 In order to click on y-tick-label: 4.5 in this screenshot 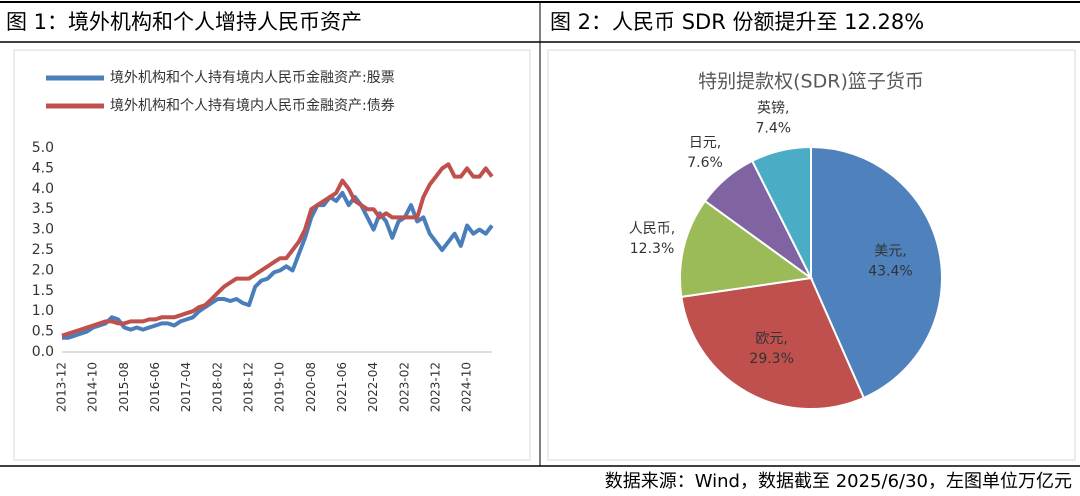, I will do `click(43, 168)`.